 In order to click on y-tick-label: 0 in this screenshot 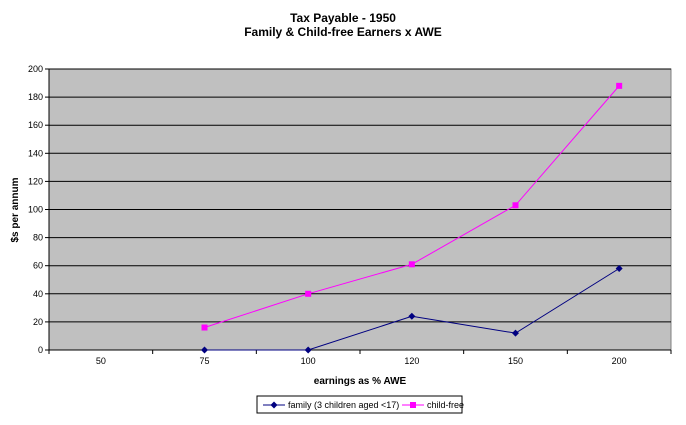, I will do `click(40, 350)`.